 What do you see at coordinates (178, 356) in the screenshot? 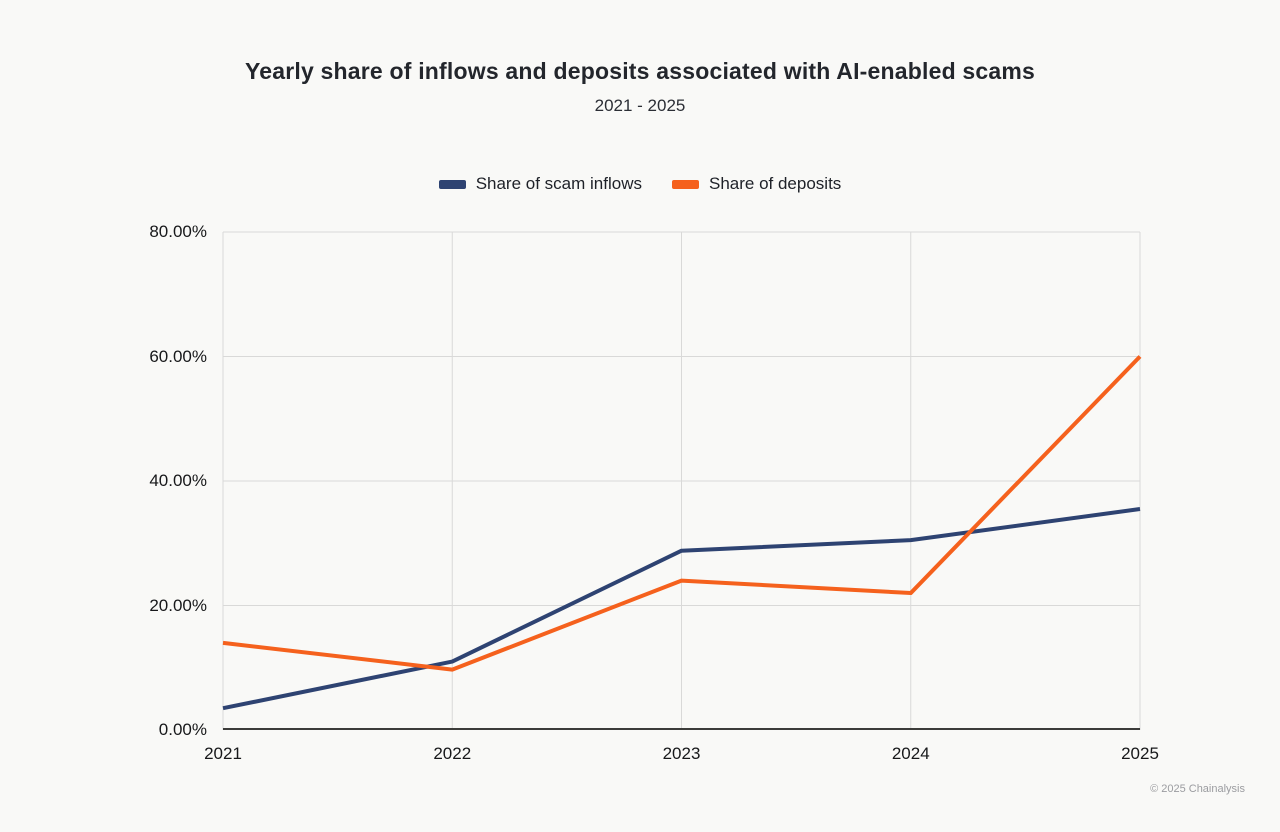
I see `y-tick-label: 60.00%` at bounding box center [178, 356].